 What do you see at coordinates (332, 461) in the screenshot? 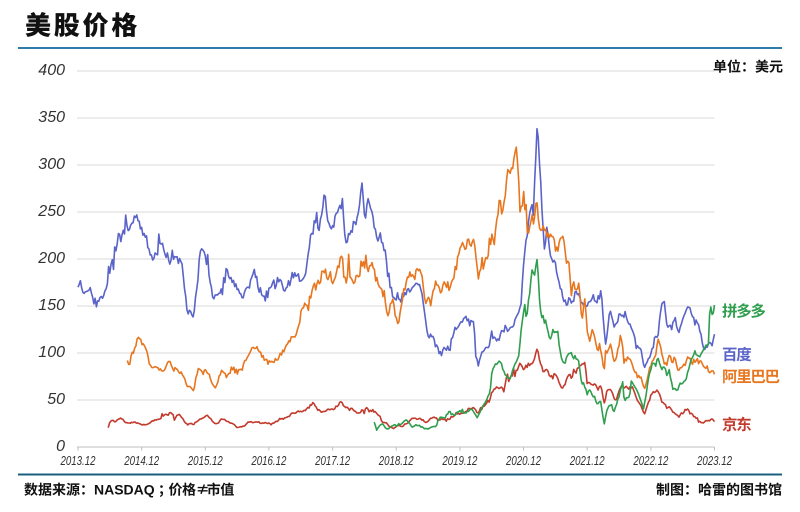
I see `svg-text: 2017.12` at bounding box center [332, 461].